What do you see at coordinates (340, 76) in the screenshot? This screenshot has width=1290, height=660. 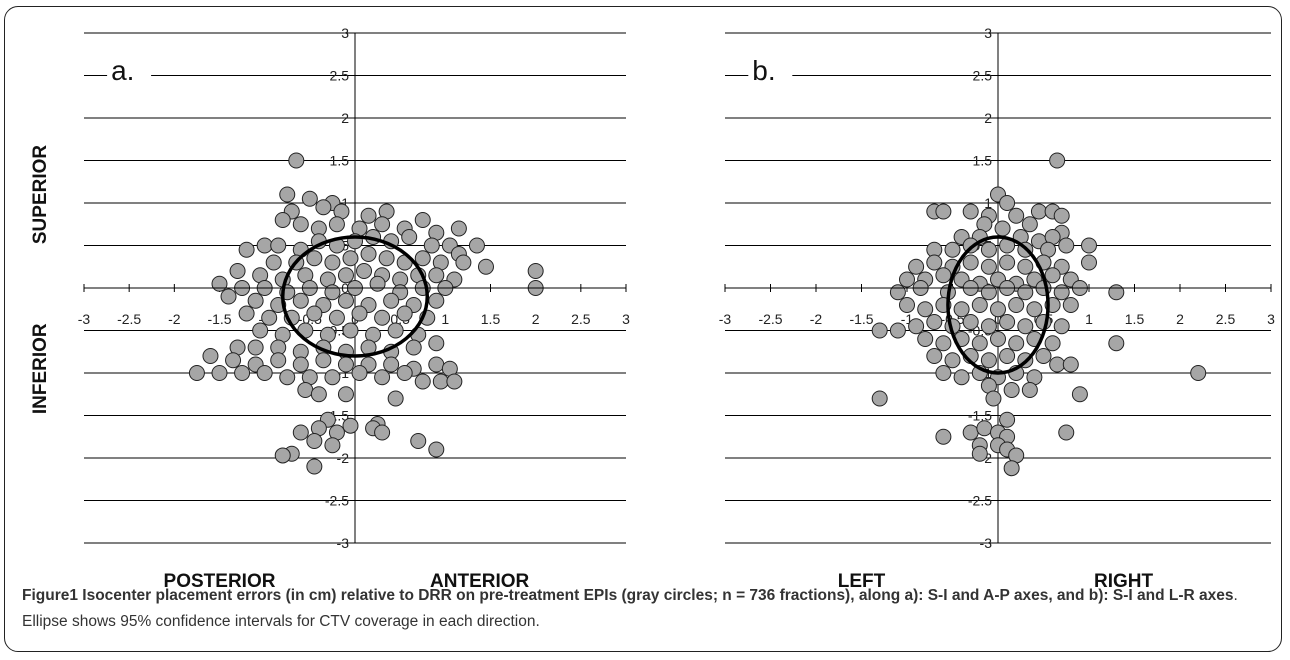 I see `y-tick-label: 2.5` at bounding box center [340, 76].